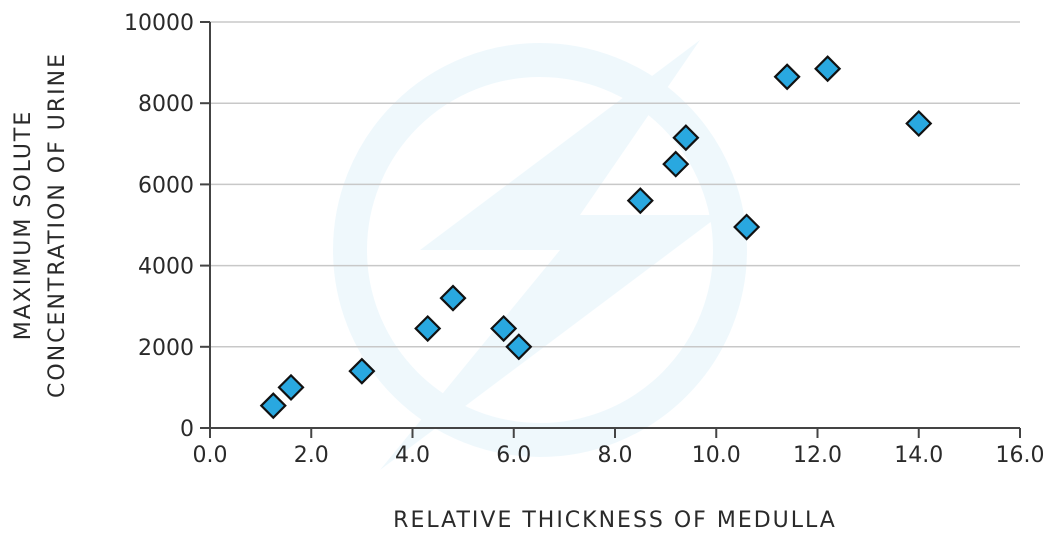 The height and width of the screenshot is (540, 1052). I want to click on x-tick-label-1: 2.0, so click(311, 455).